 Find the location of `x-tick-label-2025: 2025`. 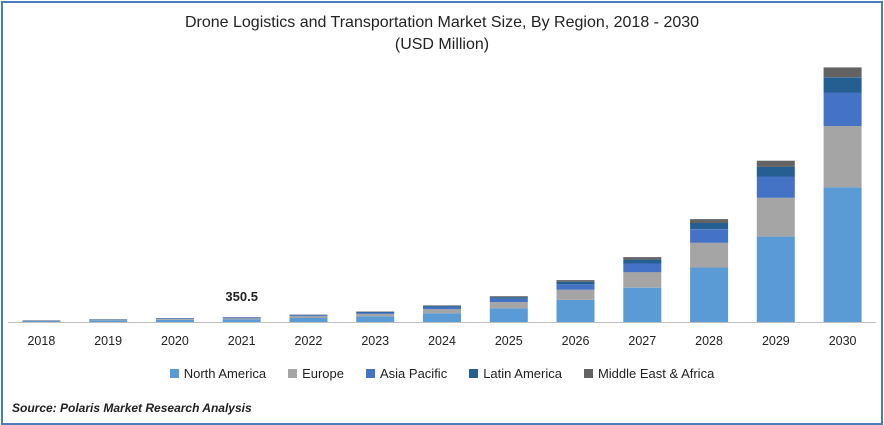

x-tick-label-2025: 2025 is located at coordinates (509, 341).